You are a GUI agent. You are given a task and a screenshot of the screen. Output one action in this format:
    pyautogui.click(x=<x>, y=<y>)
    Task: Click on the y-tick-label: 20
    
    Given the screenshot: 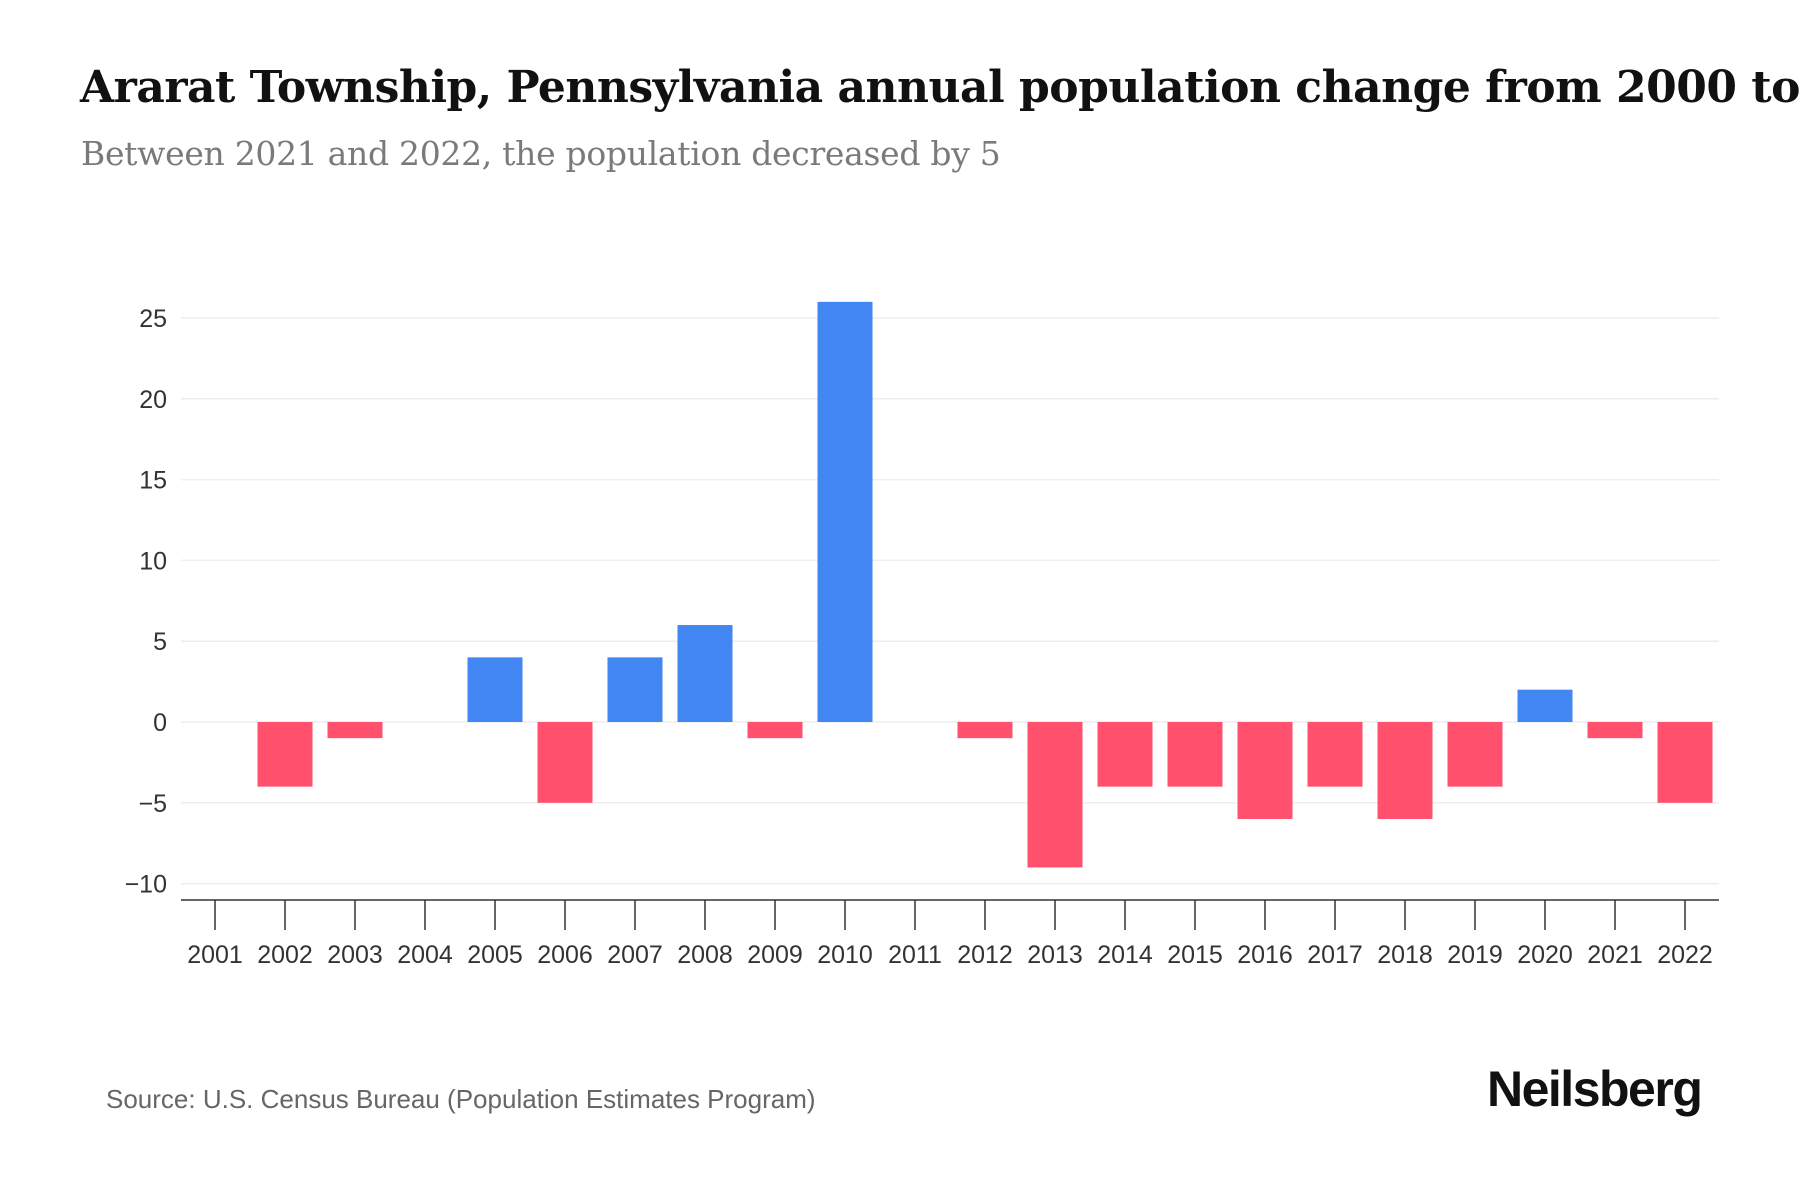 What is the action you would take?
    pyautogui.click(x=153, y=400)
    